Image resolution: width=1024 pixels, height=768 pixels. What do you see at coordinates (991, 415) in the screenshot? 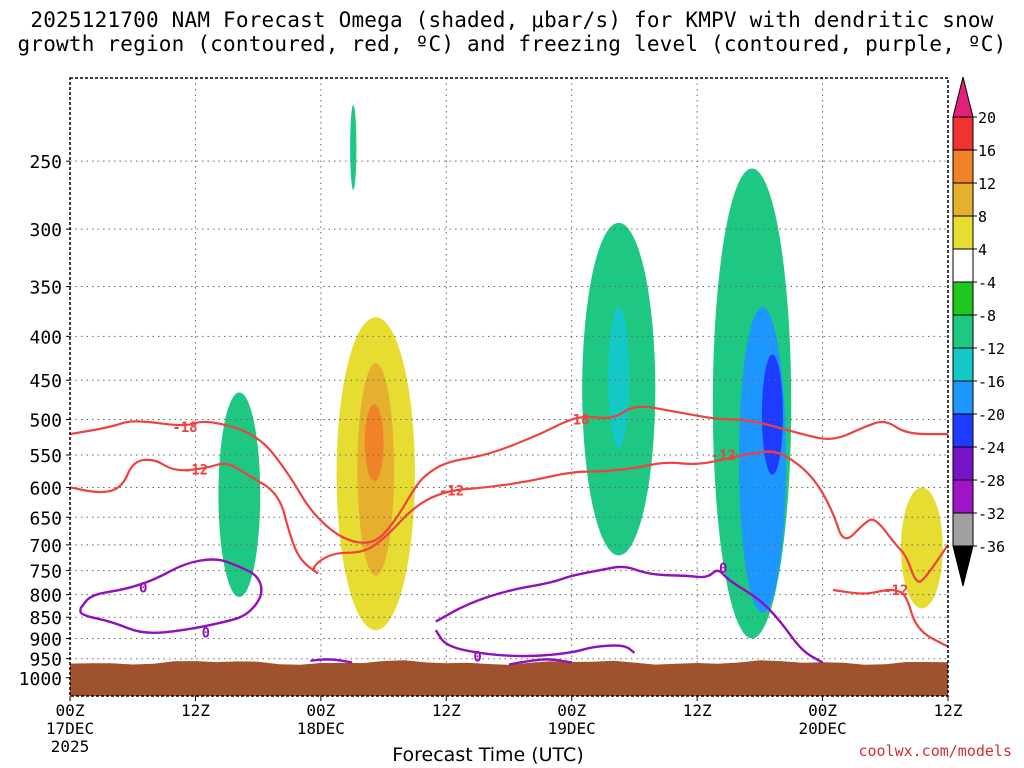
I see `colorbar-label--20: -20` at bounding box center [991, 415].